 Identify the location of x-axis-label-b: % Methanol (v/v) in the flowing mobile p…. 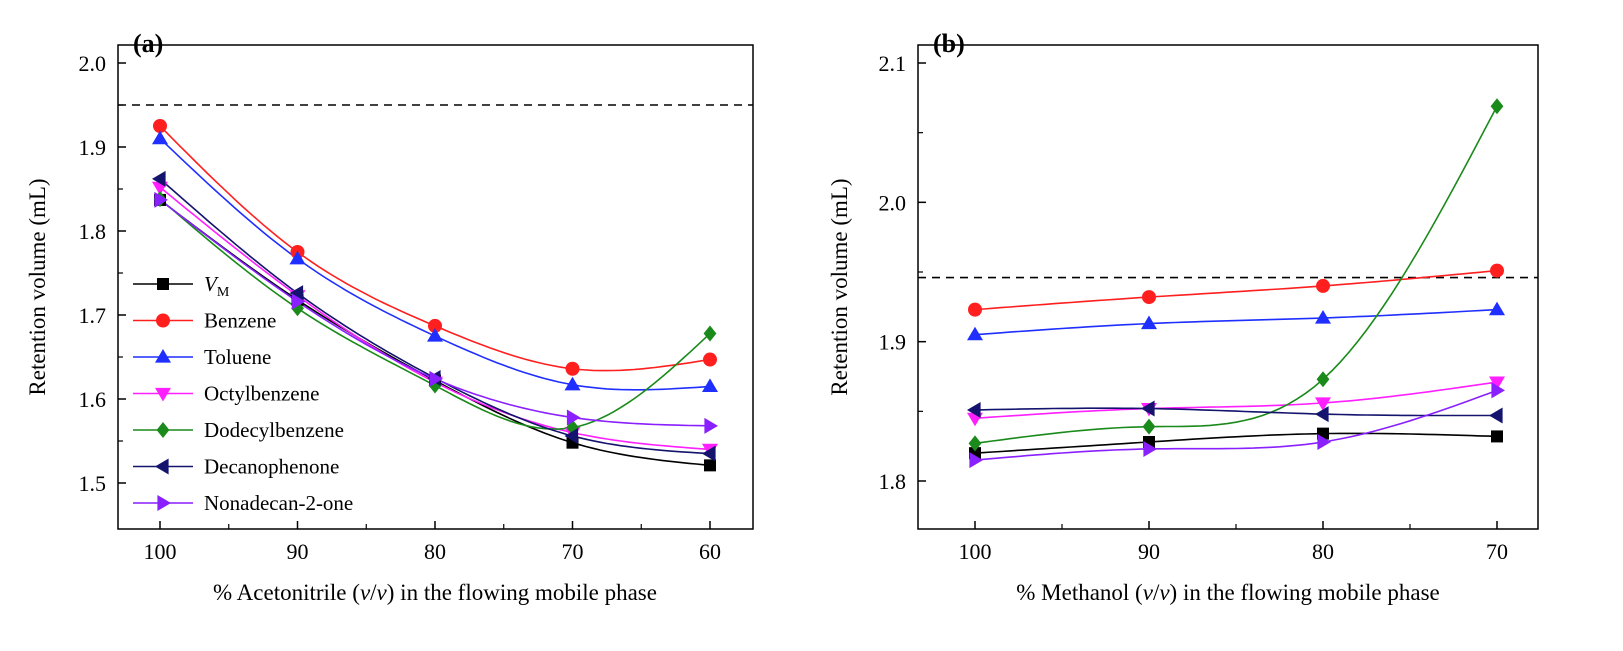
(1228, 592).